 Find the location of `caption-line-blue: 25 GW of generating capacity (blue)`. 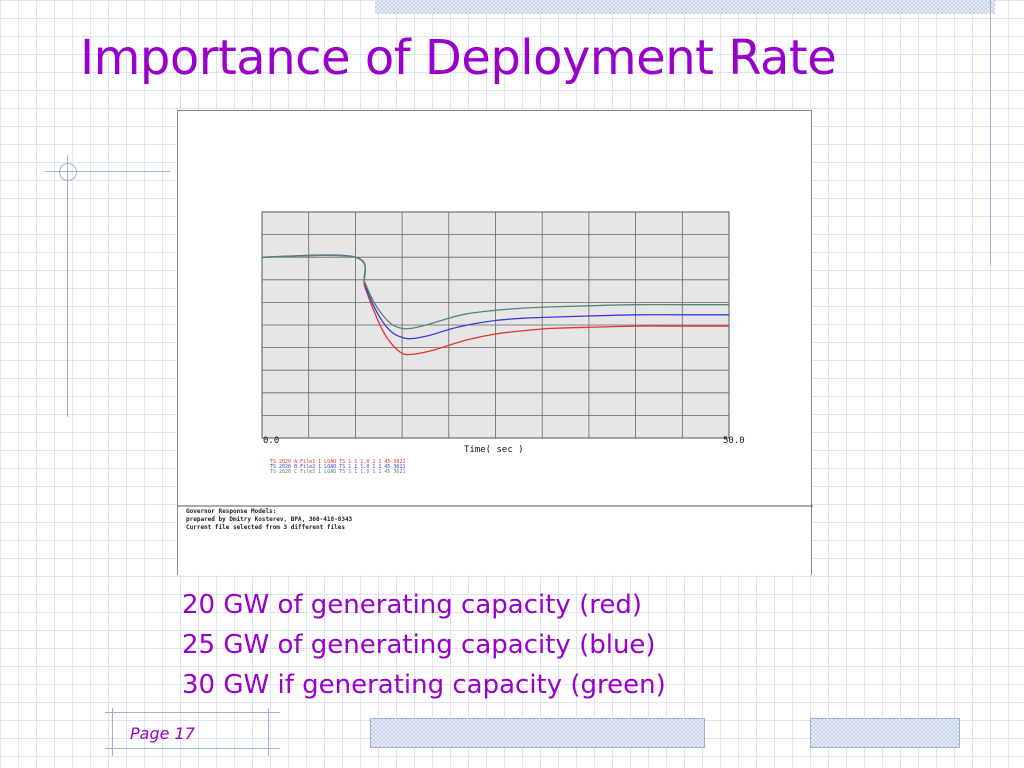

caption-line-blue: 25 GW of generating capacity (blue) is located at coordinates (419, 645).